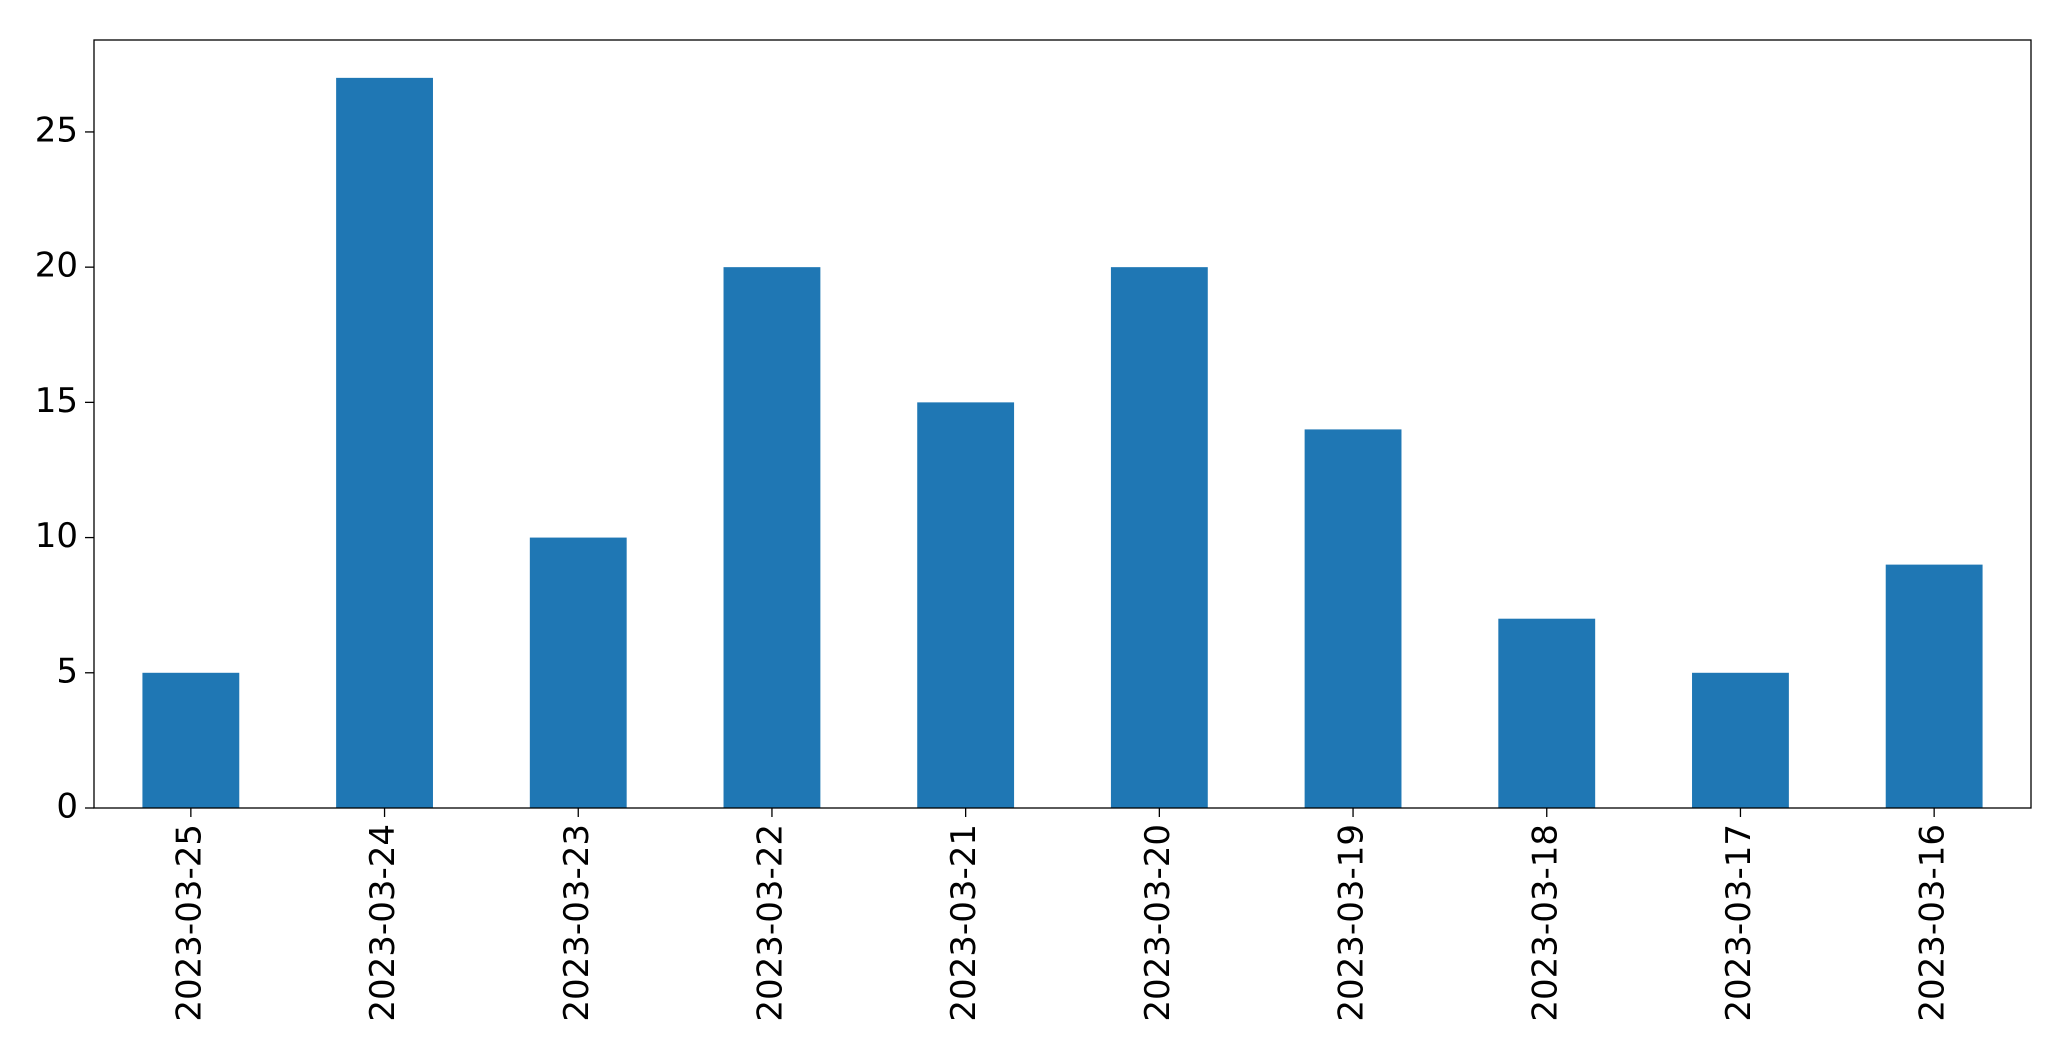 This screenshot has width=2071, height=1061. I want to click on x-tick-label: 2023-03-24, so click(383, 923).